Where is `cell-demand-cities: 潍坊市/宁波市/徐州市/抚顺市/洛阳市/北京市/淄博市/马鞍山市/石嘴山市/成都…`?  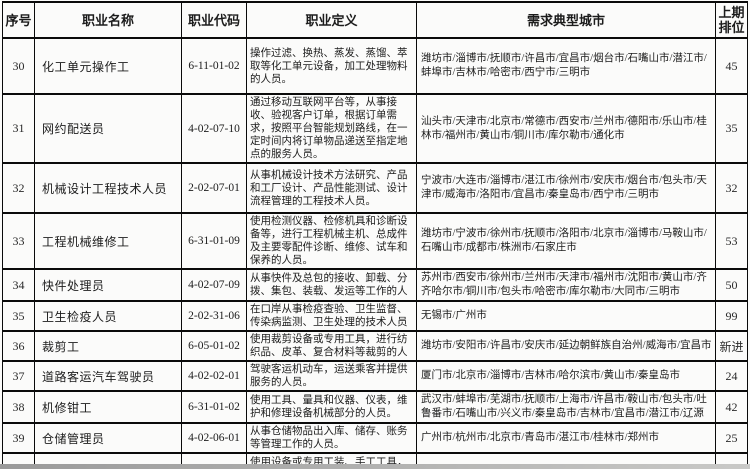
cell-demand-cities: 潍坊市/宁波市/徐州市/抚顺市/洛阳市/北京市/淄博市/马鞍山市/石嘴山市/成都… is located at coordinates (566, 241).